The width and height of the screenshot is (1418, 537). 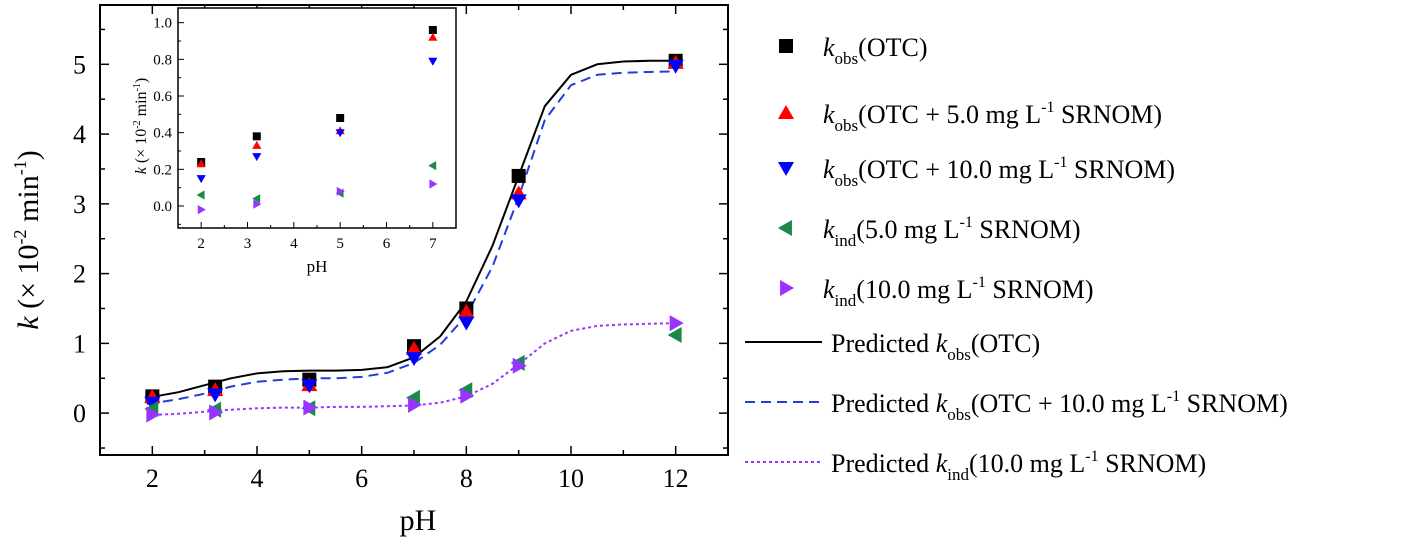 I want to click on legend-line-label-2-symbol: k, so click(x=942, y=403).